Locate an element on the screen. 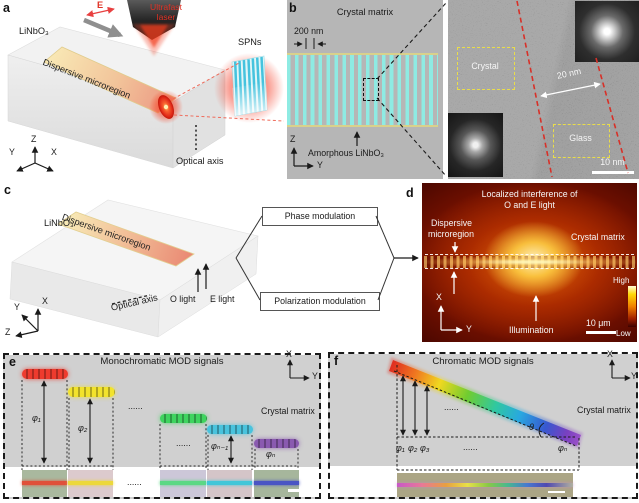 The image size is (639, 503). fft-inset-bottom is located at coordinates (475, 145).